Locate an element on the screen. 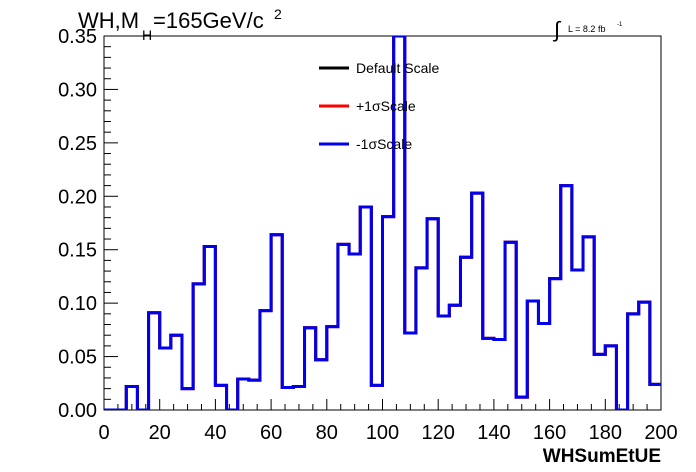  legend-entry: Default Scale is located at coordinates (397, 68).